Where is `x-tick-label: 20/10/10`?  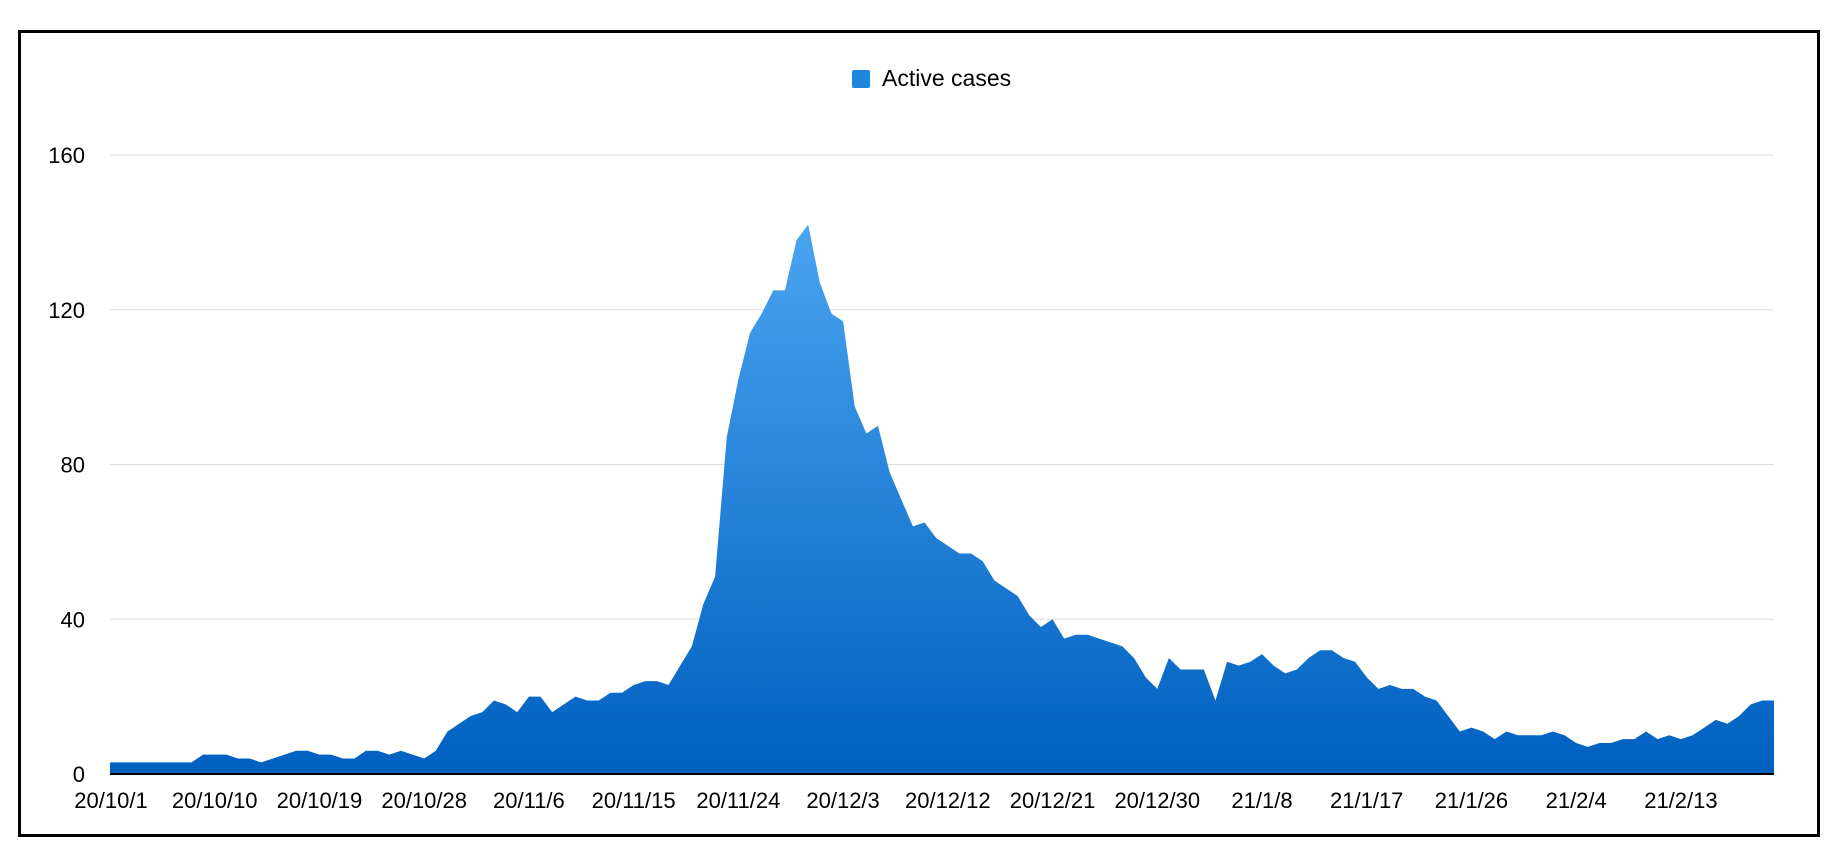
x-tick-label: 20/10/10 is located at coordinates (215, 800).